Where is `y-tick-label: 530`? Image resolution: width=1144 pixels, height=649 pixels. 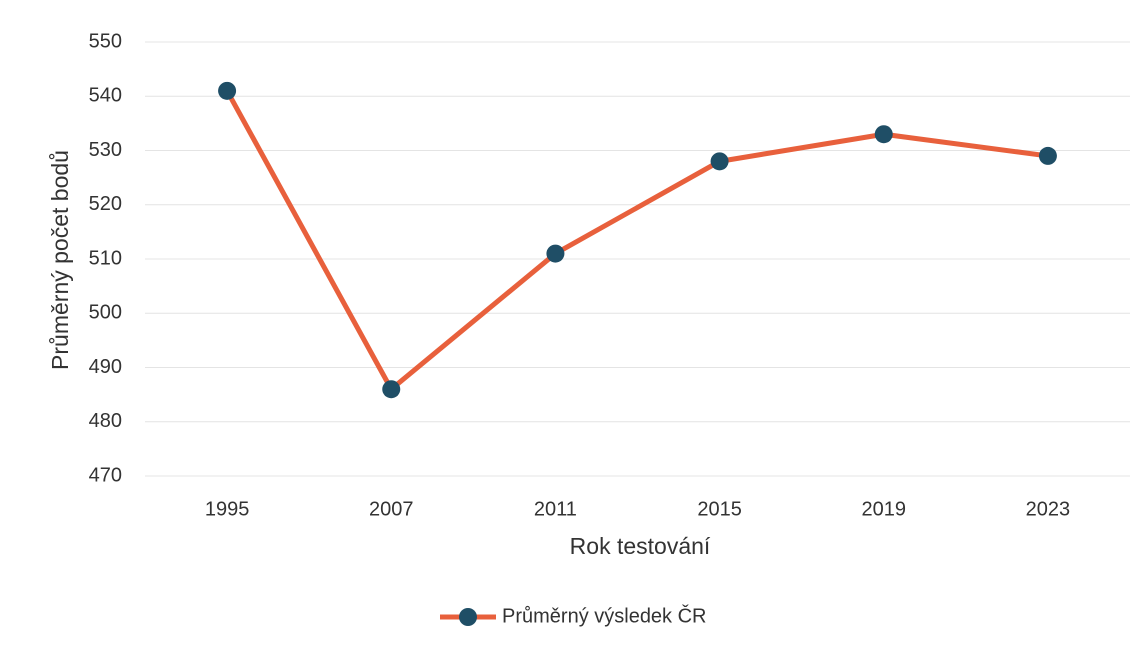
y-tick-label: 530 is located at coordinates (105, 150).